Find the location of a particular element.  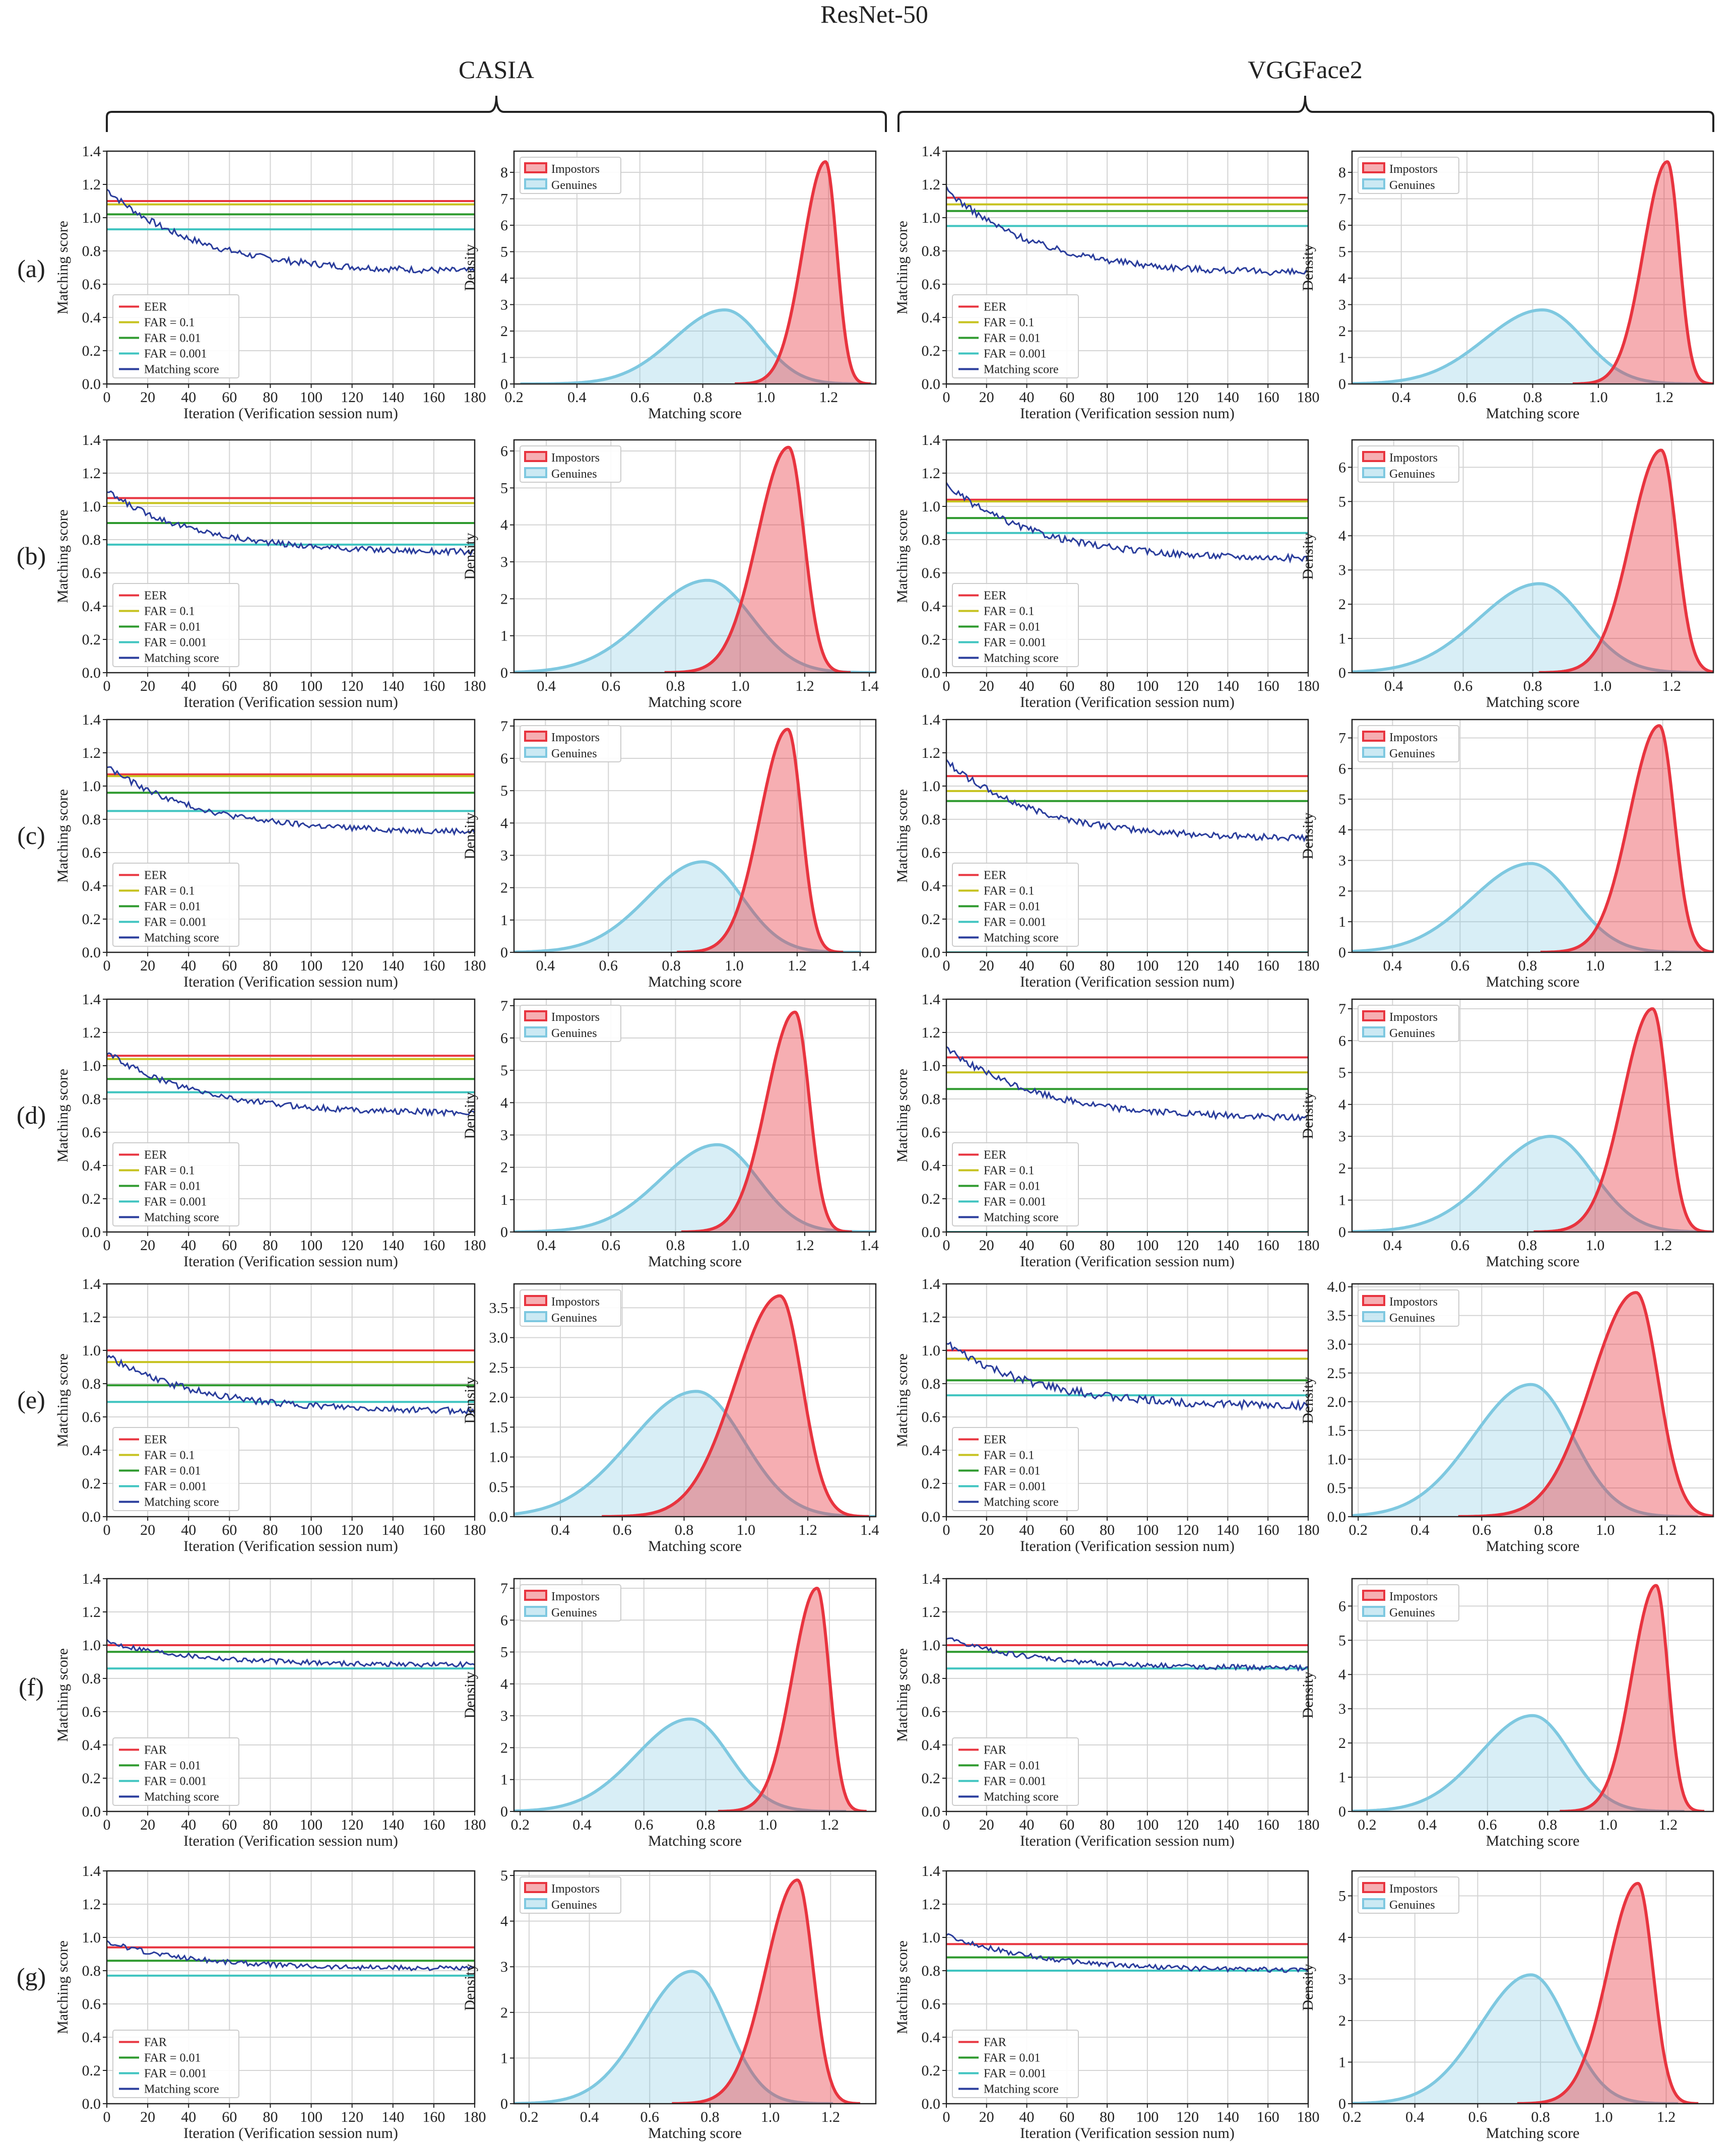

x-axis-label: Iteration (Verification session num) is located at coordinates (290, 1841).